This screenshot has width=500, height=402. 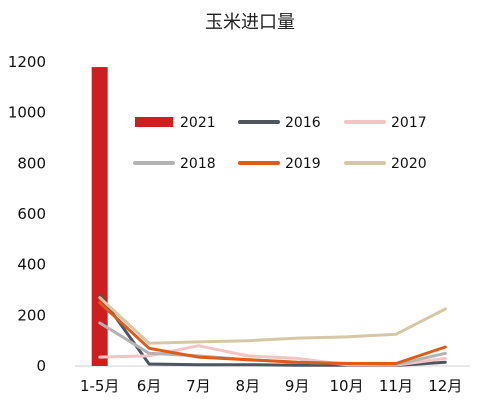 What do you see at coordinates (279, 164) in the screenshot?
I see `legend-item-2019: 2019` at bounding box center [279, 164].